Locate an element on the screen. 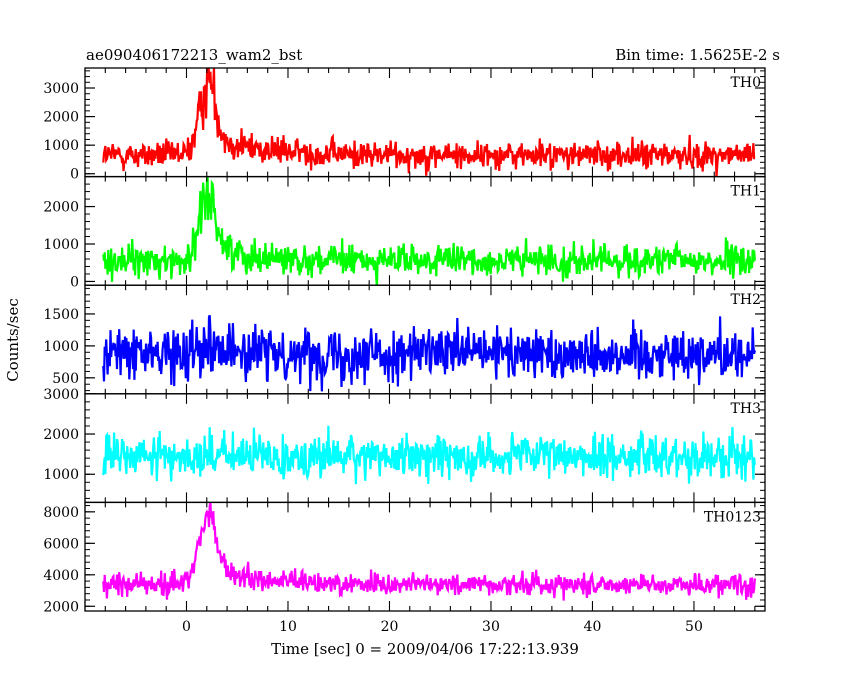  series-th2 is located at coordinates (429, 353).